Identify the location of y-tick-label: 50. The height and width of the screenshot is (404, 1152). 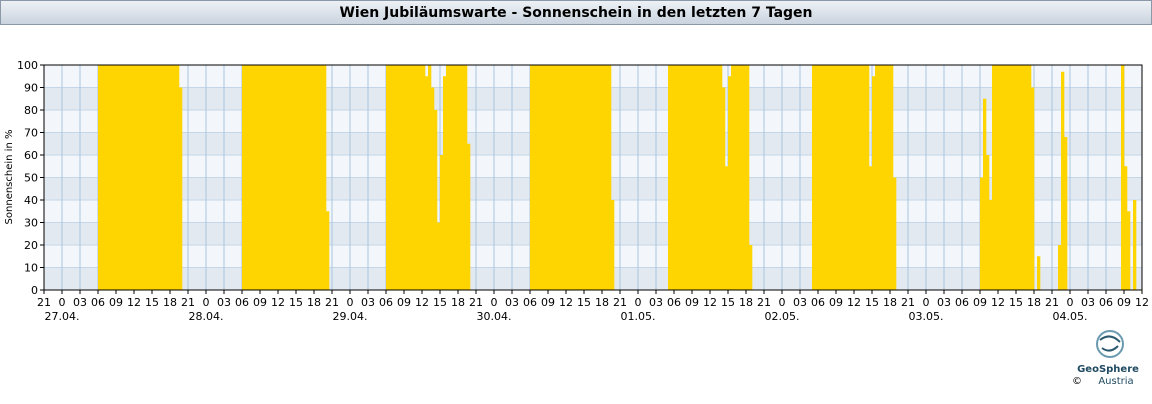
(31, 178).